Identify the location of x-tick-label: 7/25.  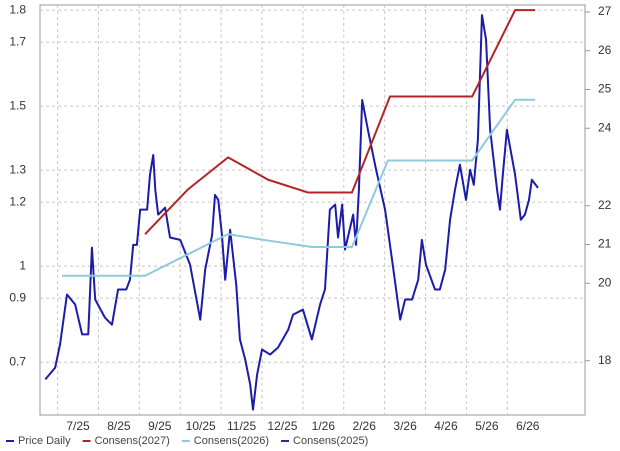
(78, 426).